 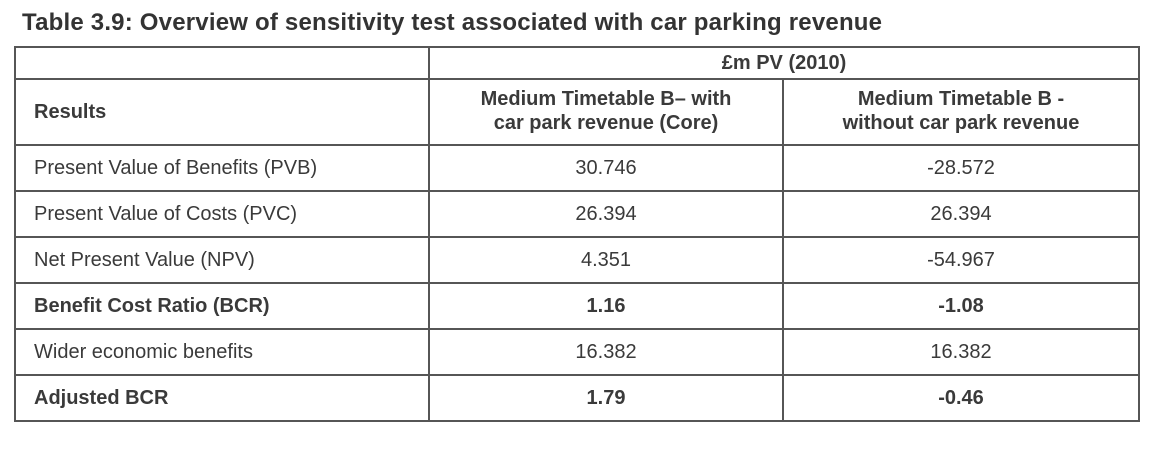 I want to click on row-label: Adjusted BCR, so click(x=222, y=398).